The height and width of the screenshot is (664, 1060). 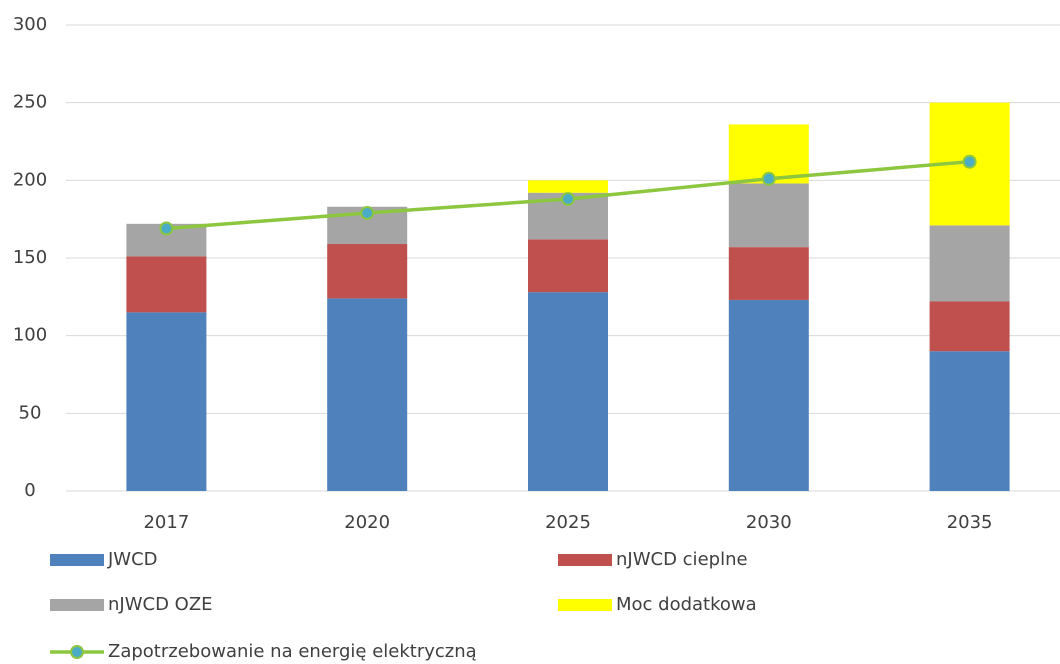 What do you see at coordinates (160, 604) in the screenshot?
I see `legend-label: nJWCD OZE` at bounding box center [160, 604].